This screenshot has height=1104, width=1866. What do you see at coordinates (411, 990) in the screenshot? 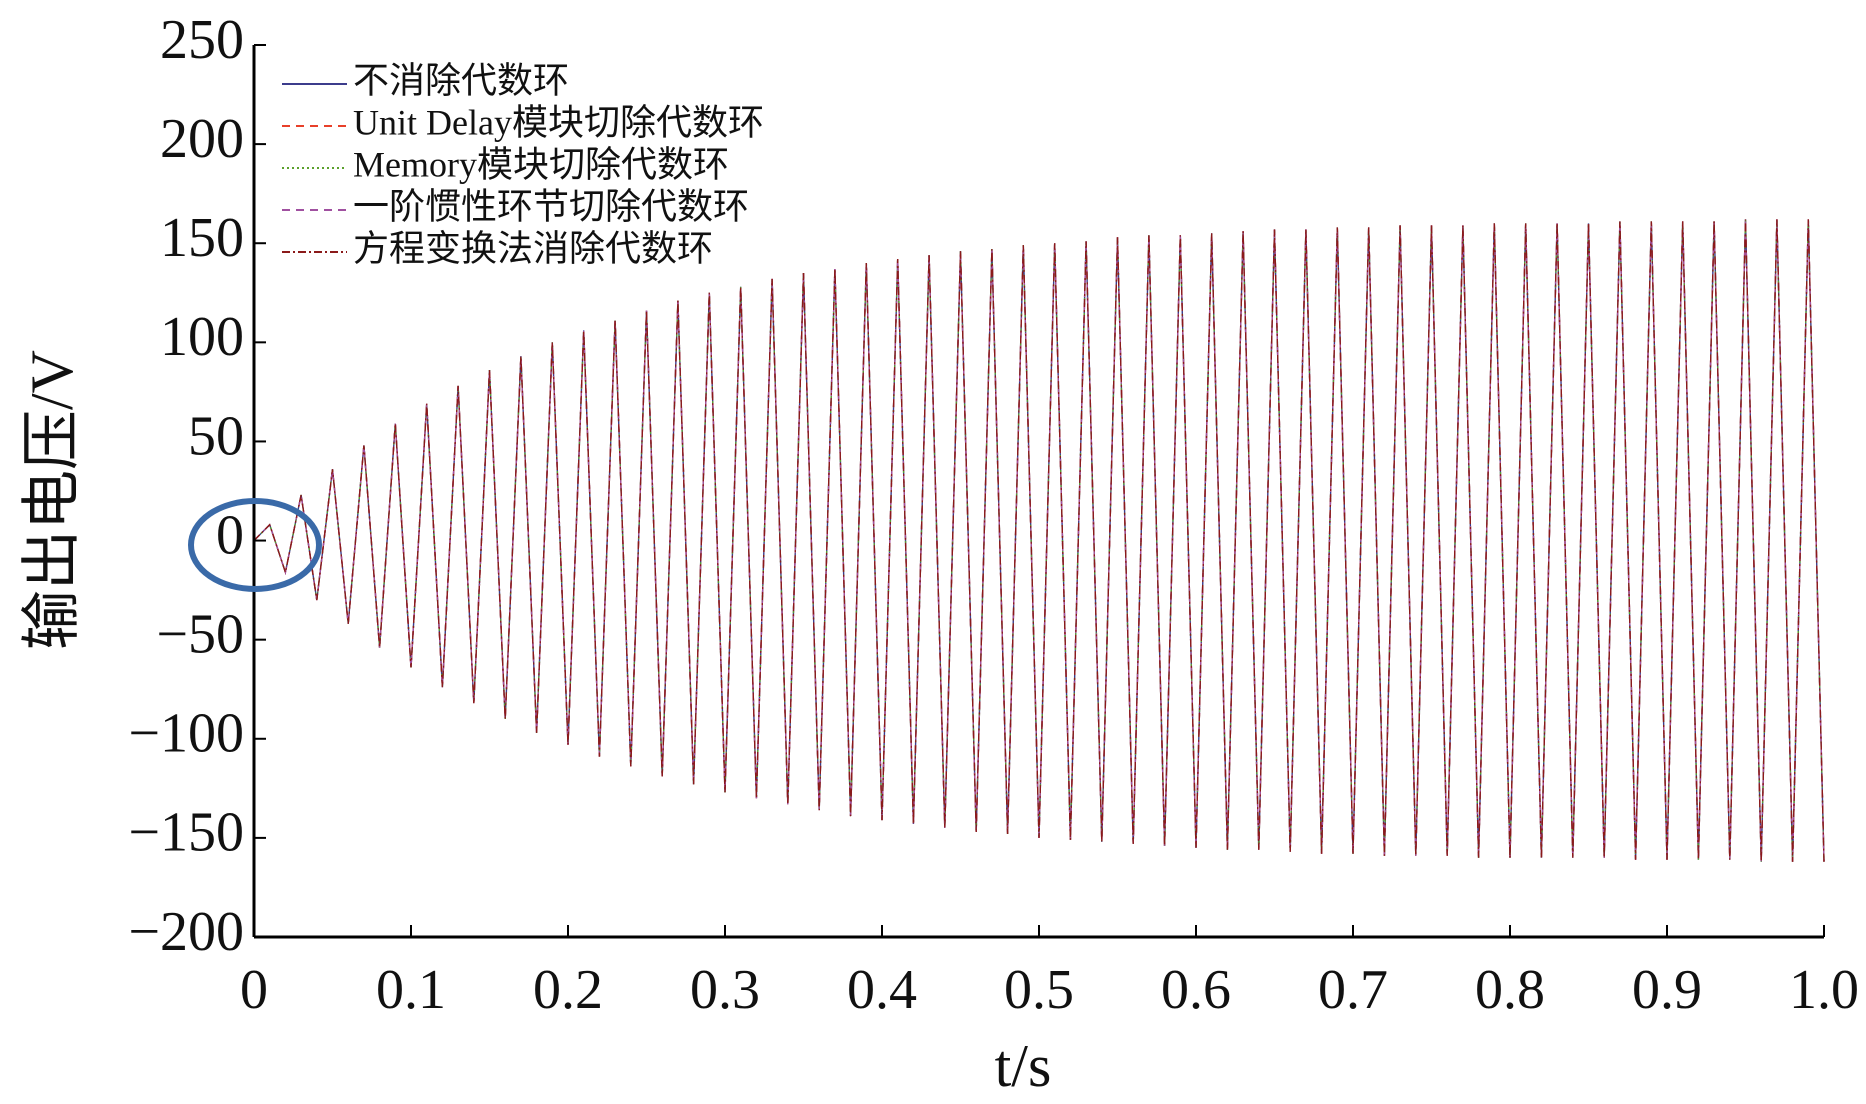
I see `x-tick-label: 0.1` at bounding box center [411, 990].